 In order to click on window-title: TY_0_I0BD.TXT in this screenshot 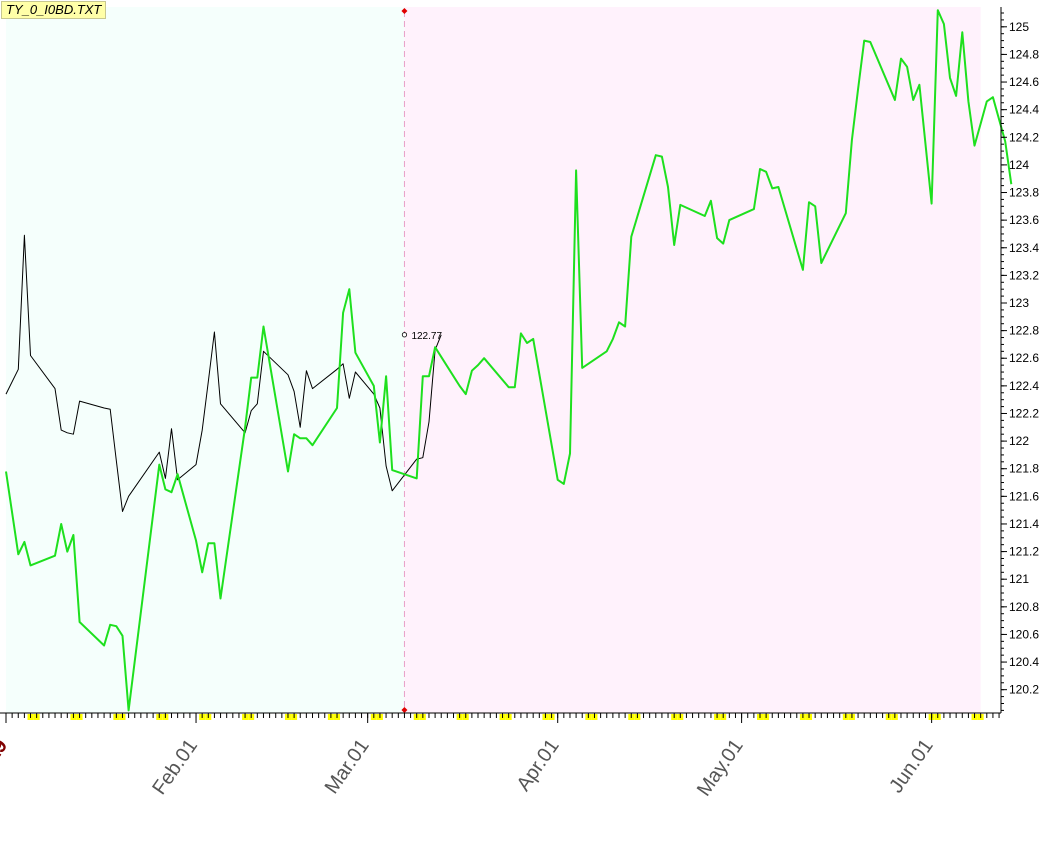, I will do `click(54, 10)`.